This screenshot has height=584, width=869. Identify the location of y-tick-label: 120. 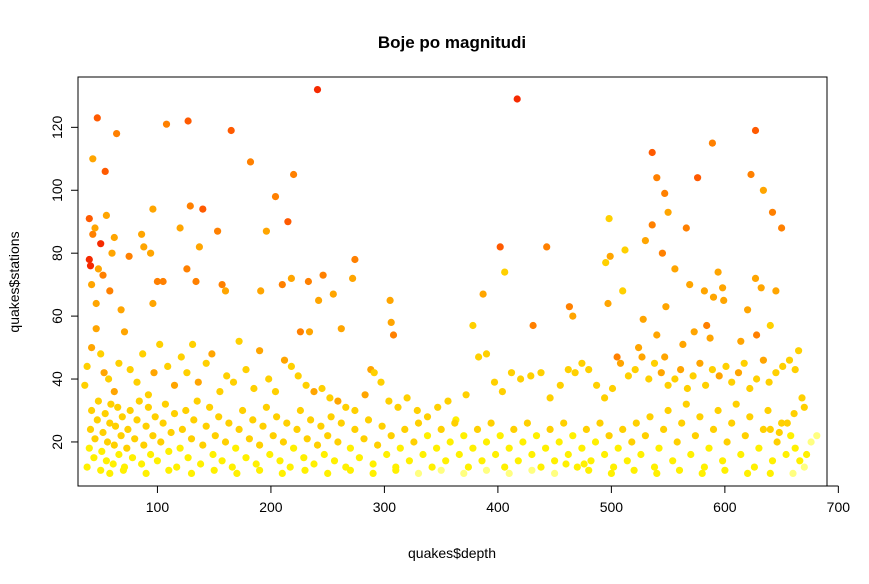
(57, 127).